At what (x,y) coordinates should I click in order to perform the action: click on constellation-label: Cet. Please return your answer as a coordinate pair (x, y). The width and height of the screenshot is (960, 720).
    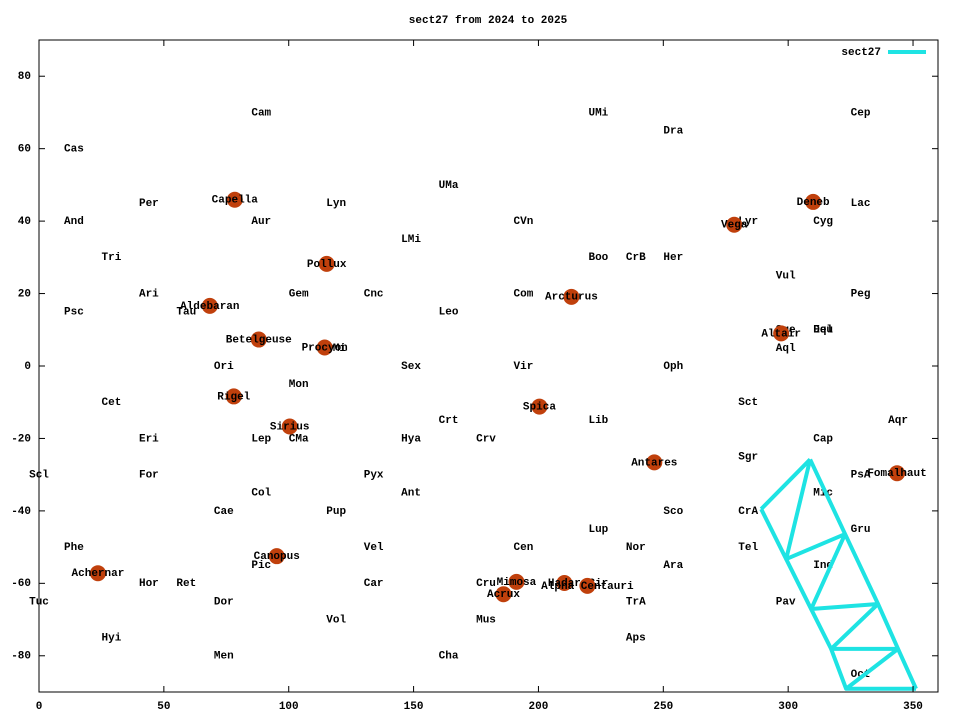
    Looking at the image, I should click on (112, 403).